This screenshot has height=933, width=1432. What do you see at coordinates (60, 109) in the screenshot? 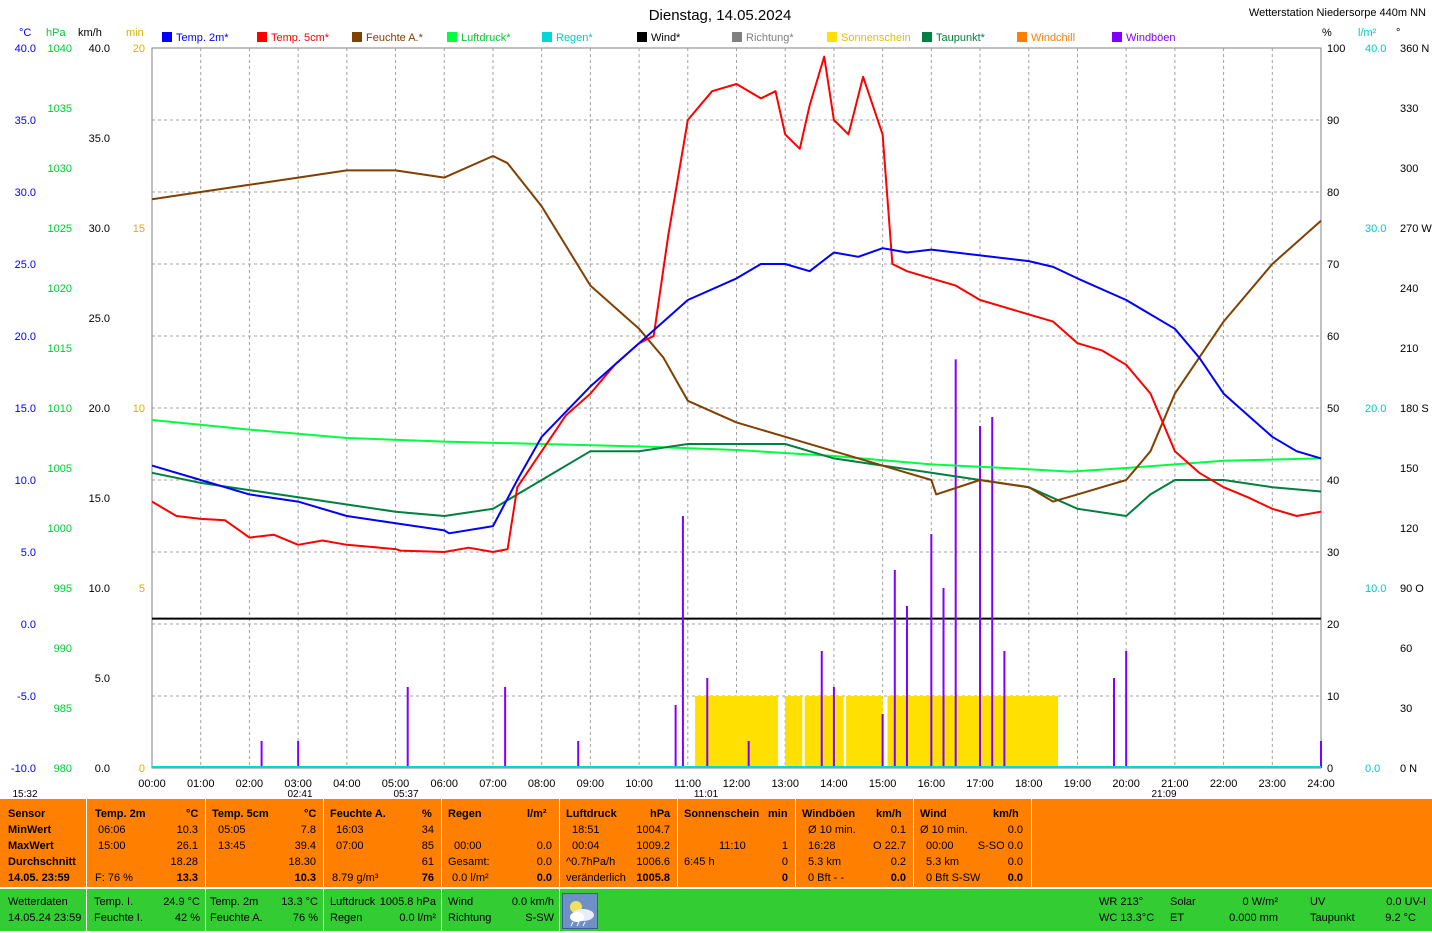
I see `pressure-tick-label: 1035` at bounding box center [60, 109].